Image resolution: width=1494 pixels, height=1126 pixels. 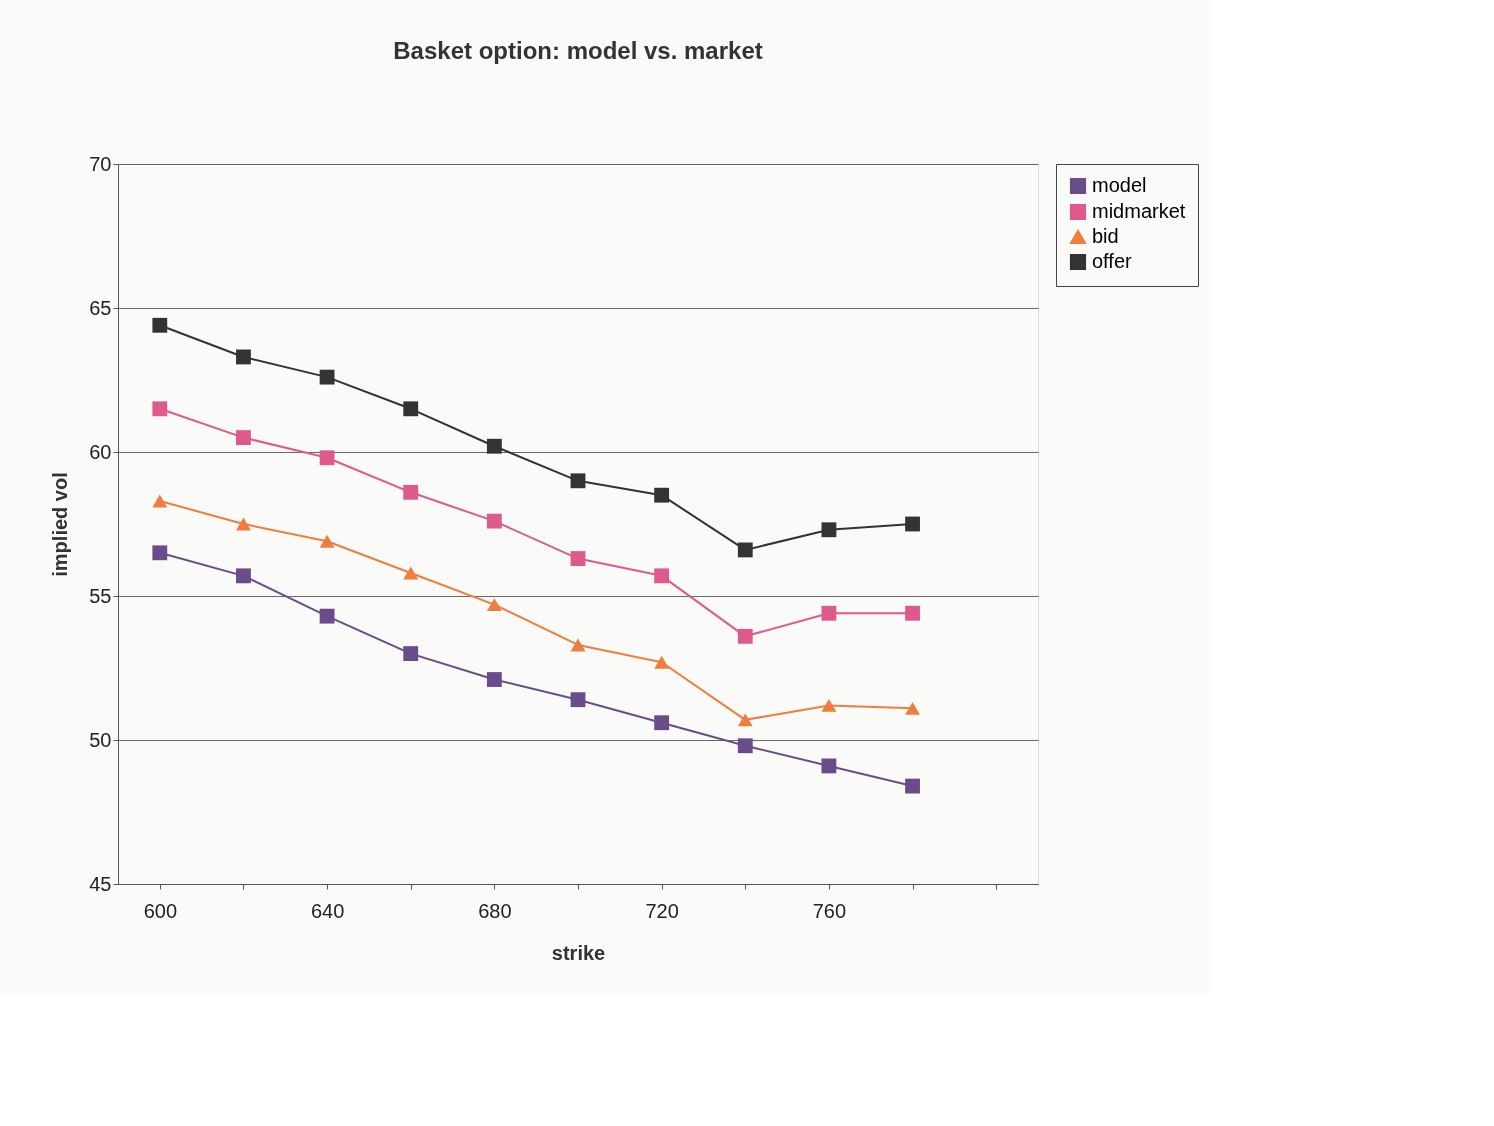 I want to click on y-tick-label: 50, so click(x=100, y=739).